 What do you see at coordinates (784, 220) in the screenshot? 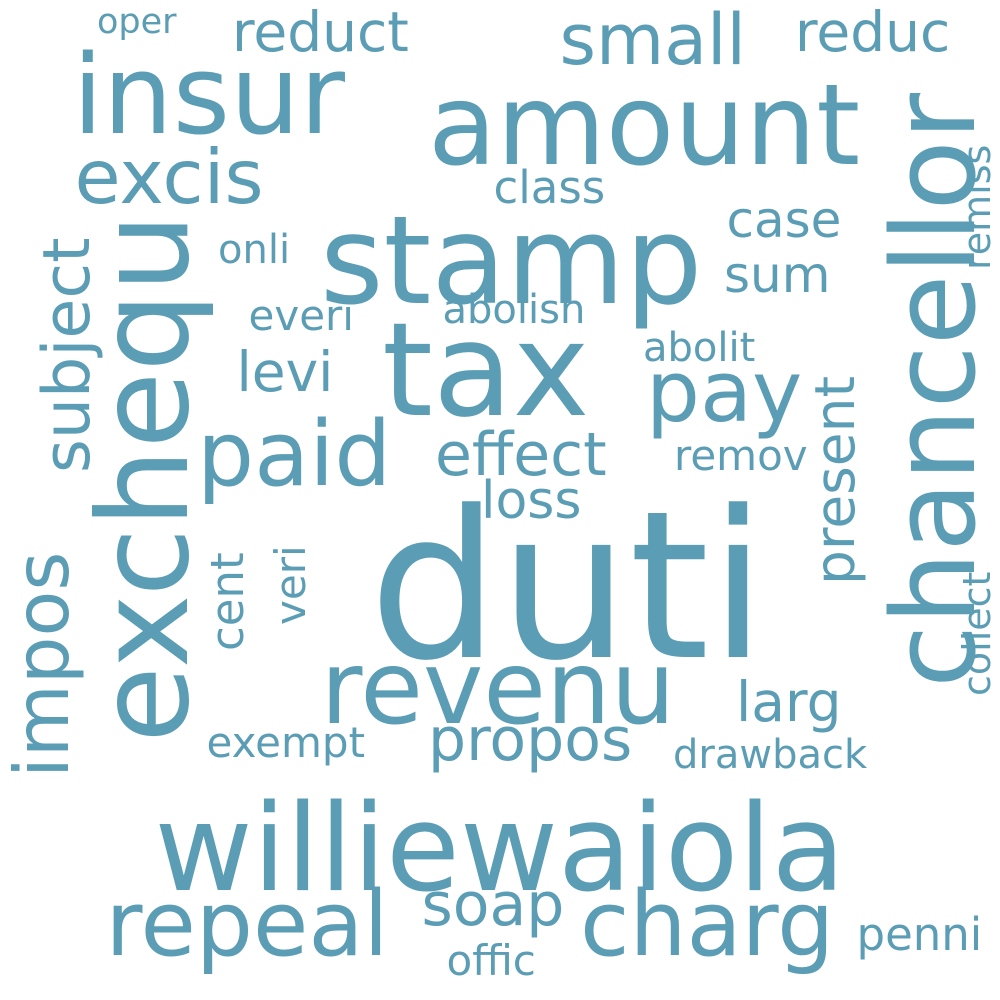
I see `word-case: case` at bounding box center [784, 220].